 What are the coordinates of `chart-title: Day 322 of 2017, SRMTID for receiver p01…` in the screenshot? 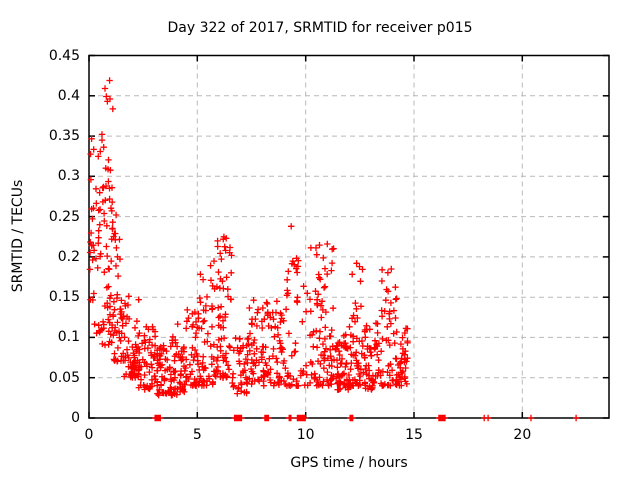 It's located at (320, 28).